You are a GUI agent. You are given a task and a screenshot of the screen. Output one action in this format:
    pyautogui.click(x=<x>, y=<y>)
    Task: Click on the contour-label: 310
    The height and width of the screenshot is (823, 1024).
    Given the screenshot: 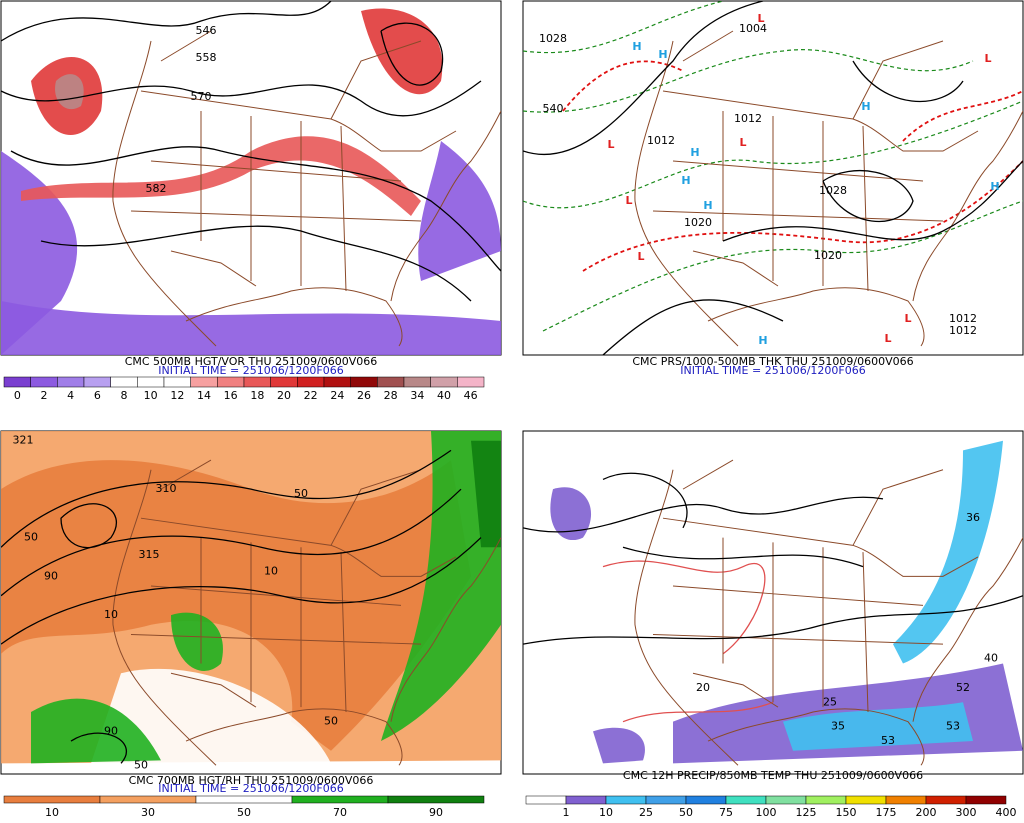 What is the action you would take?
    pyautogui.click(x=166, y=488)
    